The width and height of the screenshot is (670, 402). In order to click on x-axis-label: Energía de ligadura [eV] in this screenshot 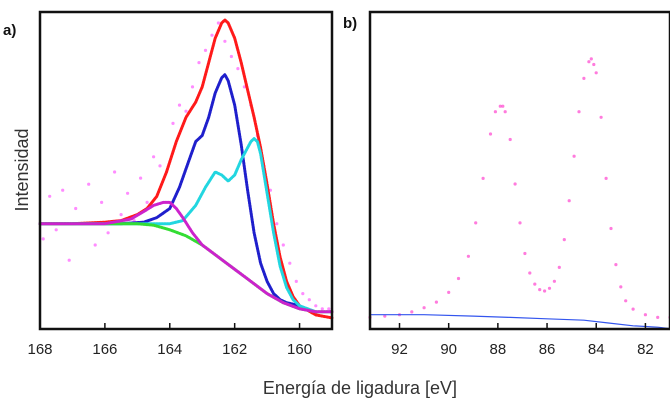, I will do `click(360, 388)`.